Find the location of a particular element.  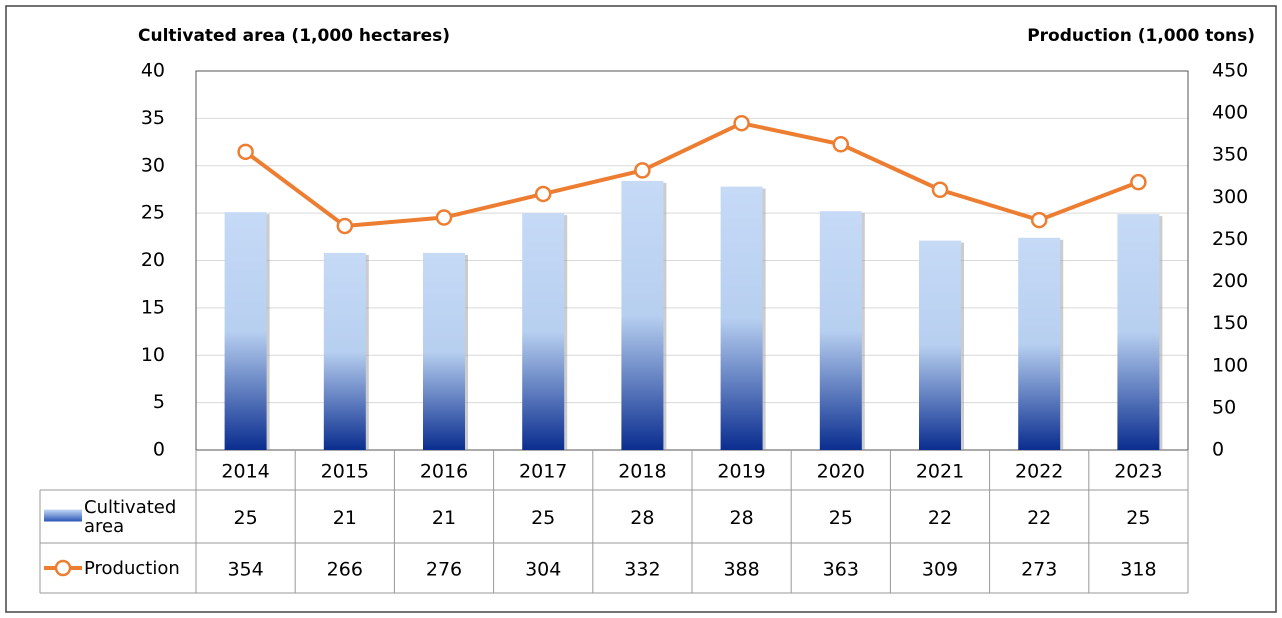

x-tick-label: 2020 is located at coordinates (841, 472).